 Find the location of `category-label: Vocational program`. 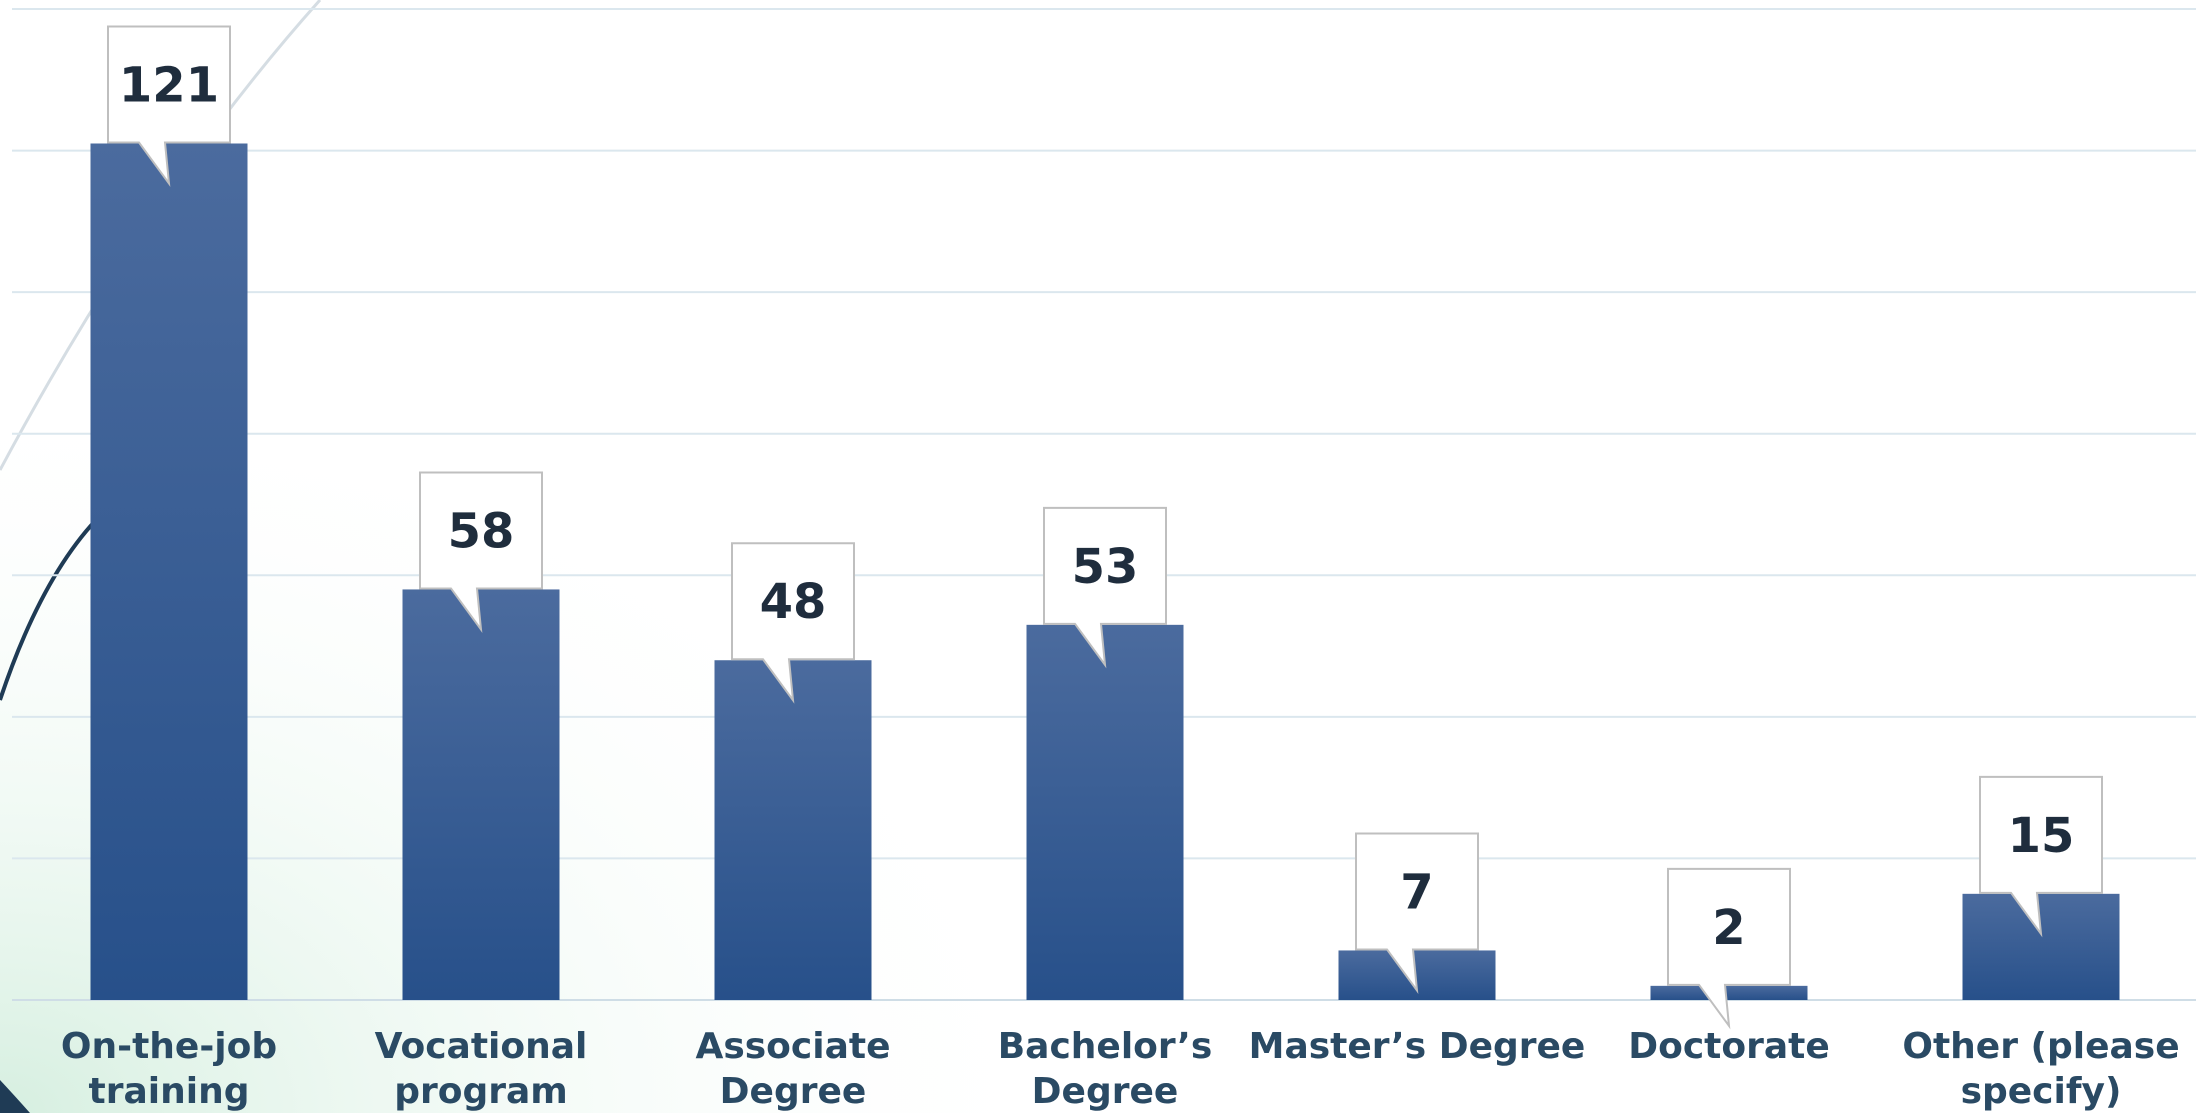

category-label: Vocational program is located at coordinates (481, 1069).